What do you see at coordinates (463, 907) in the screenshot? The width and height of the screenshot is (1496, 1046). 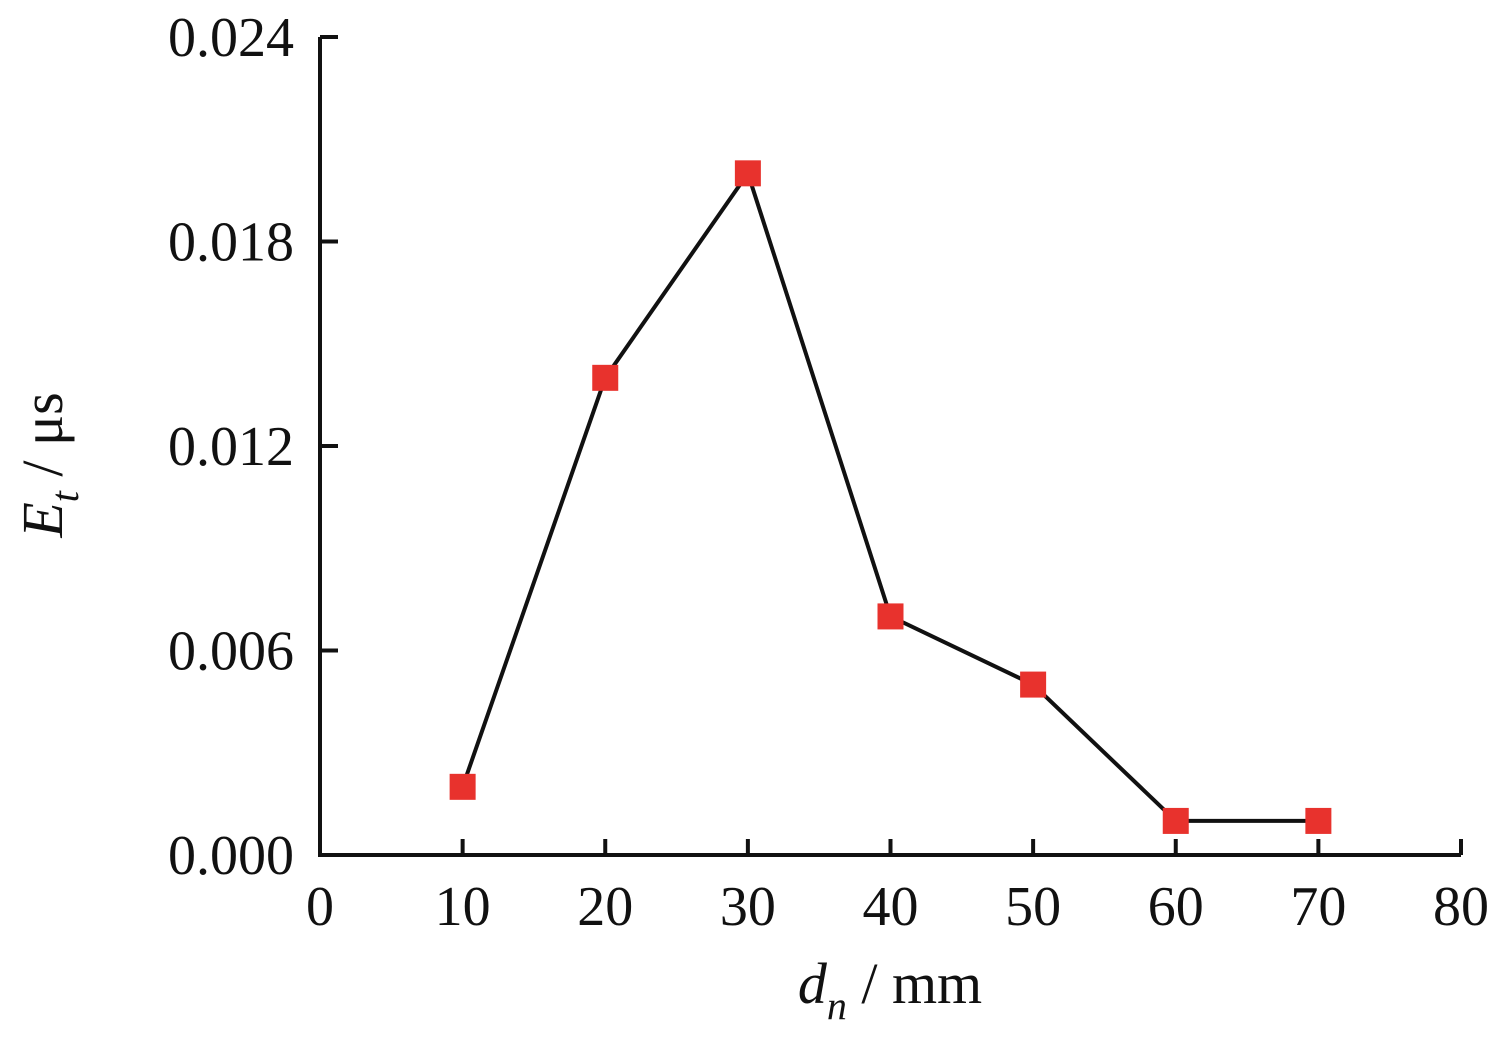 I see `x-tick-label: 10` at bounding box center [463, 907].